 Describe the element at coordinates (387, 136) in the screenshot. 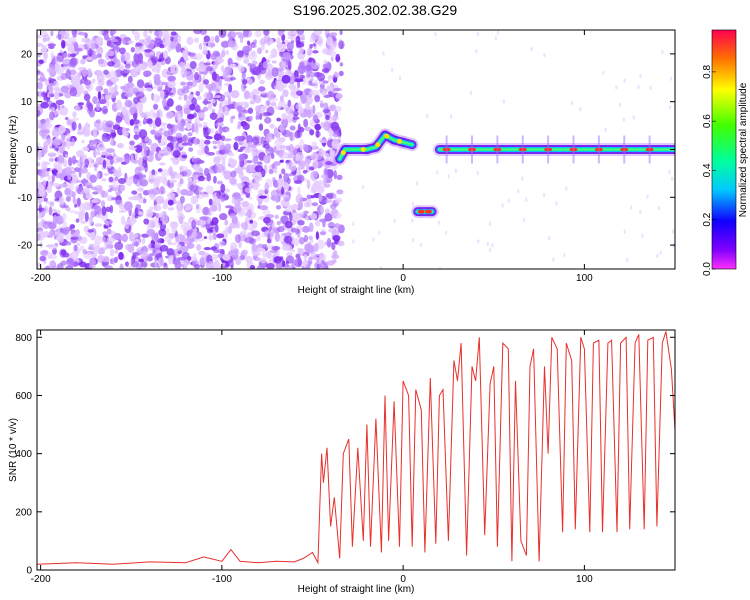

I see `spectrogram-hot-spot` at that location.